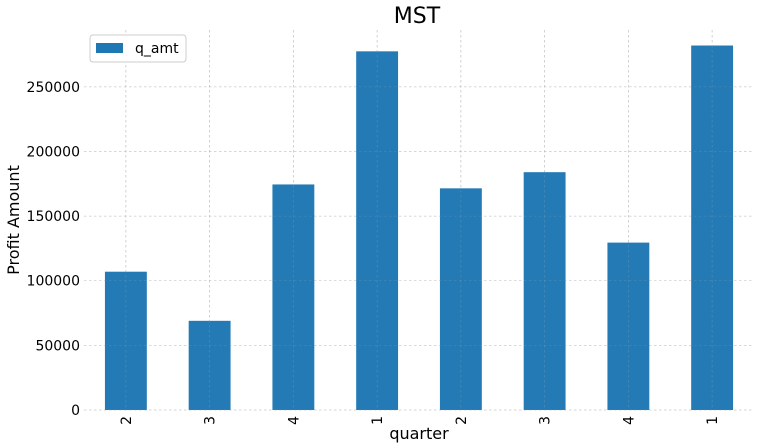 This screenshot has width=759, height=448. Describe the element at coordinates (109, 48) in the screenshot. I see `legend-swatch` at that location.